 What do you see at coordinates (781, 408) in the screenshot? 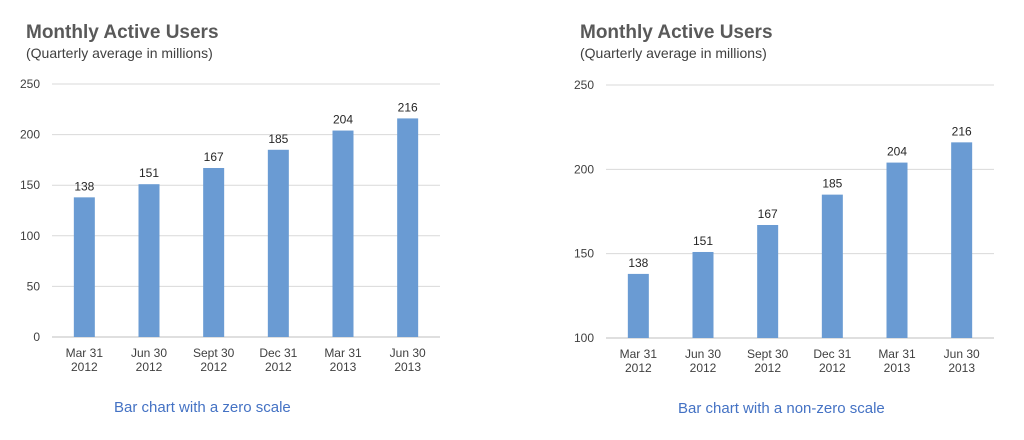
I see `chart-caption: Bar chart with a non-zero scale` at bounding box center [781, 408].